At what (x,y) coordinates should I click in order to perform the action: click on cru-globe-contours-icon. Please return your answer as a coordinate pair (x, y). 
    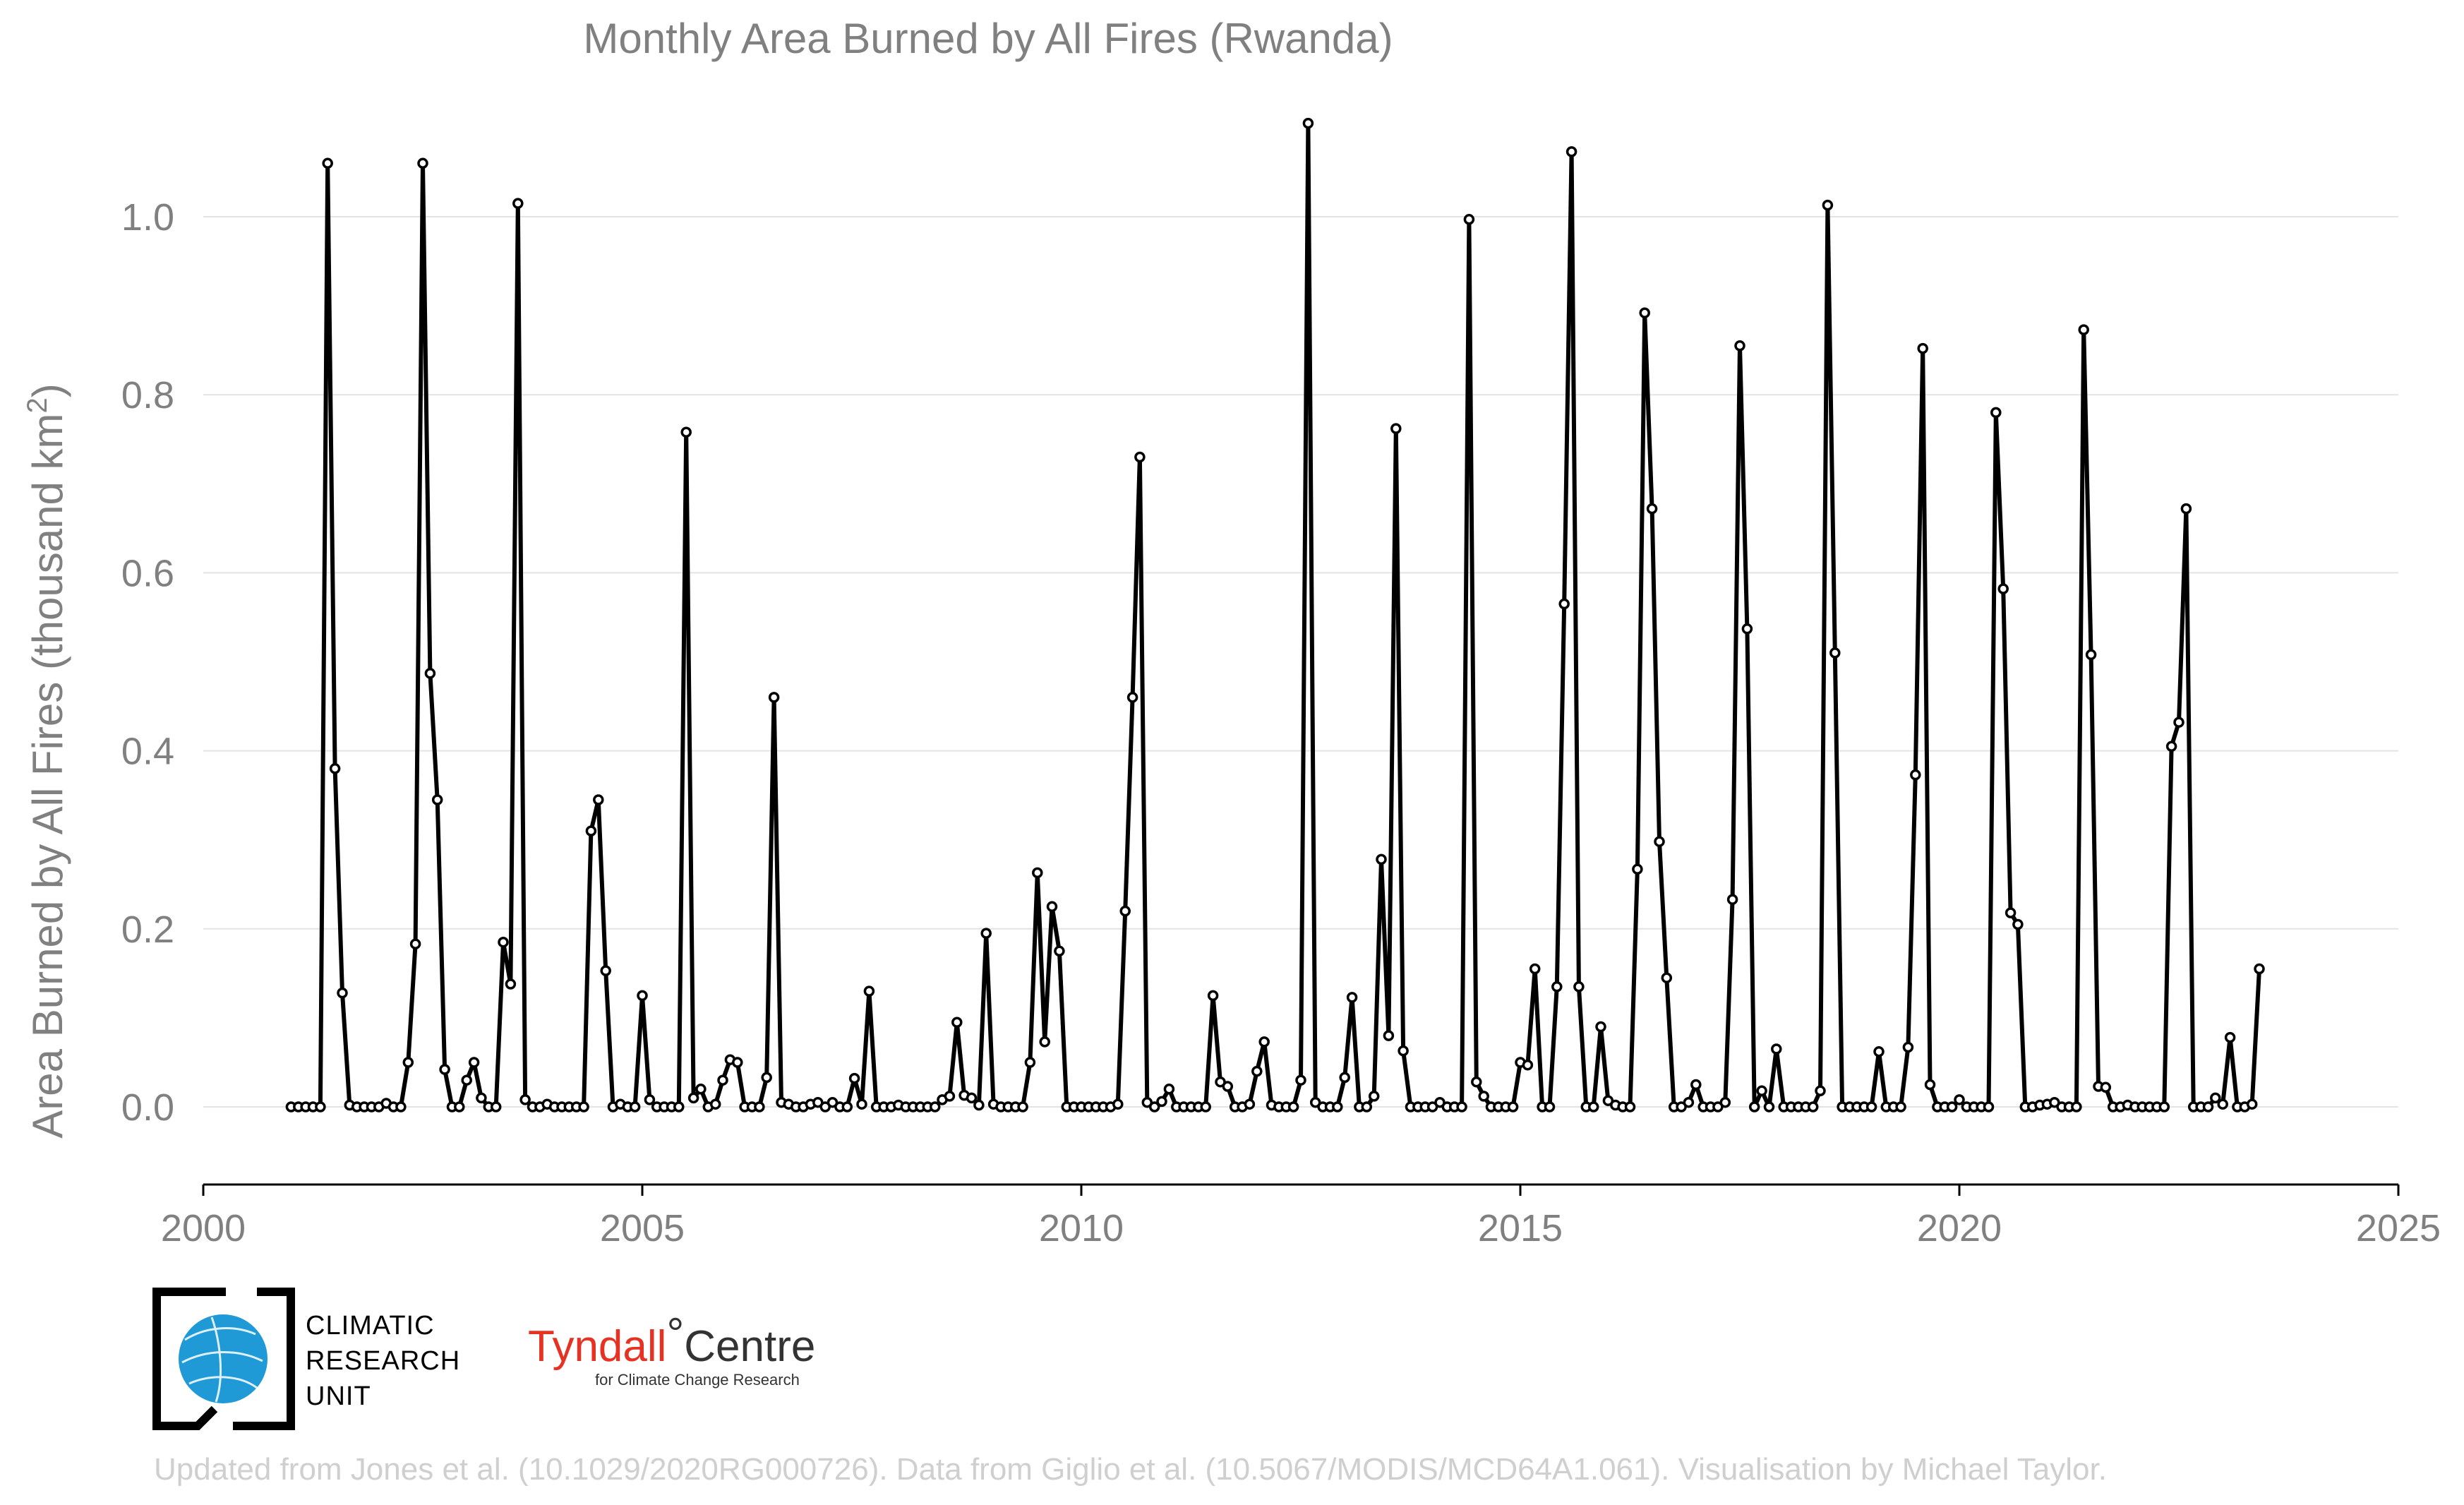
    Looking at the image, I should click on (222, 1360).